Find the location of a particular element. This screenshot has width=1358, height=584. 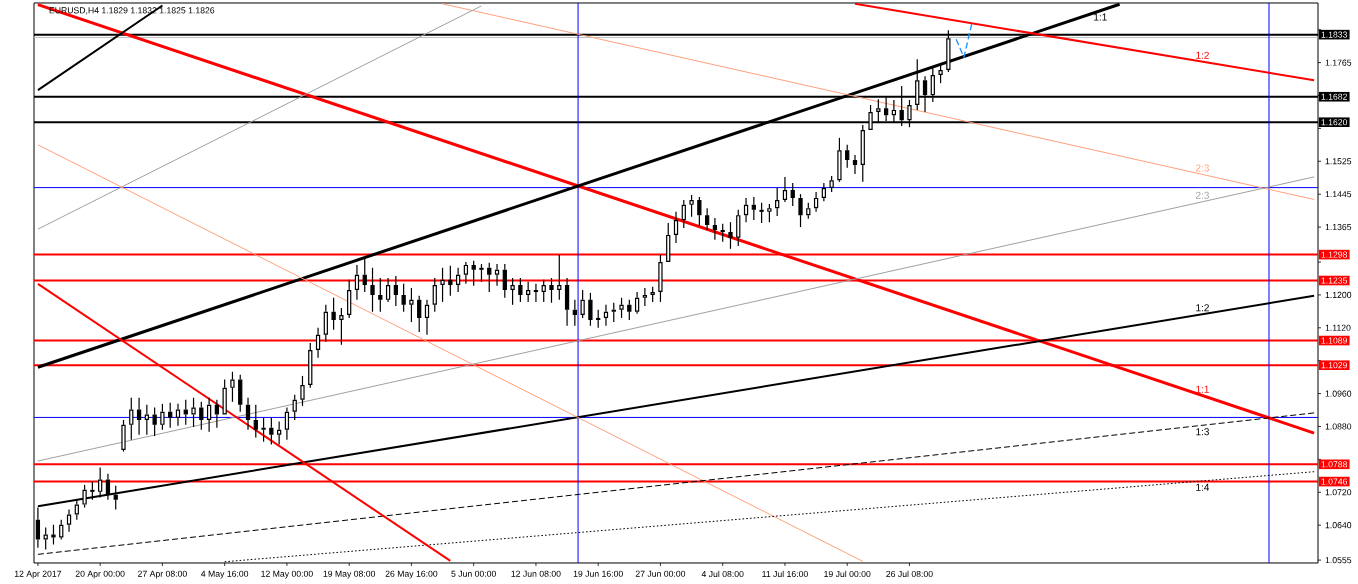

y-tick-label: 1.1765 is located at coordinates (1338, 62).